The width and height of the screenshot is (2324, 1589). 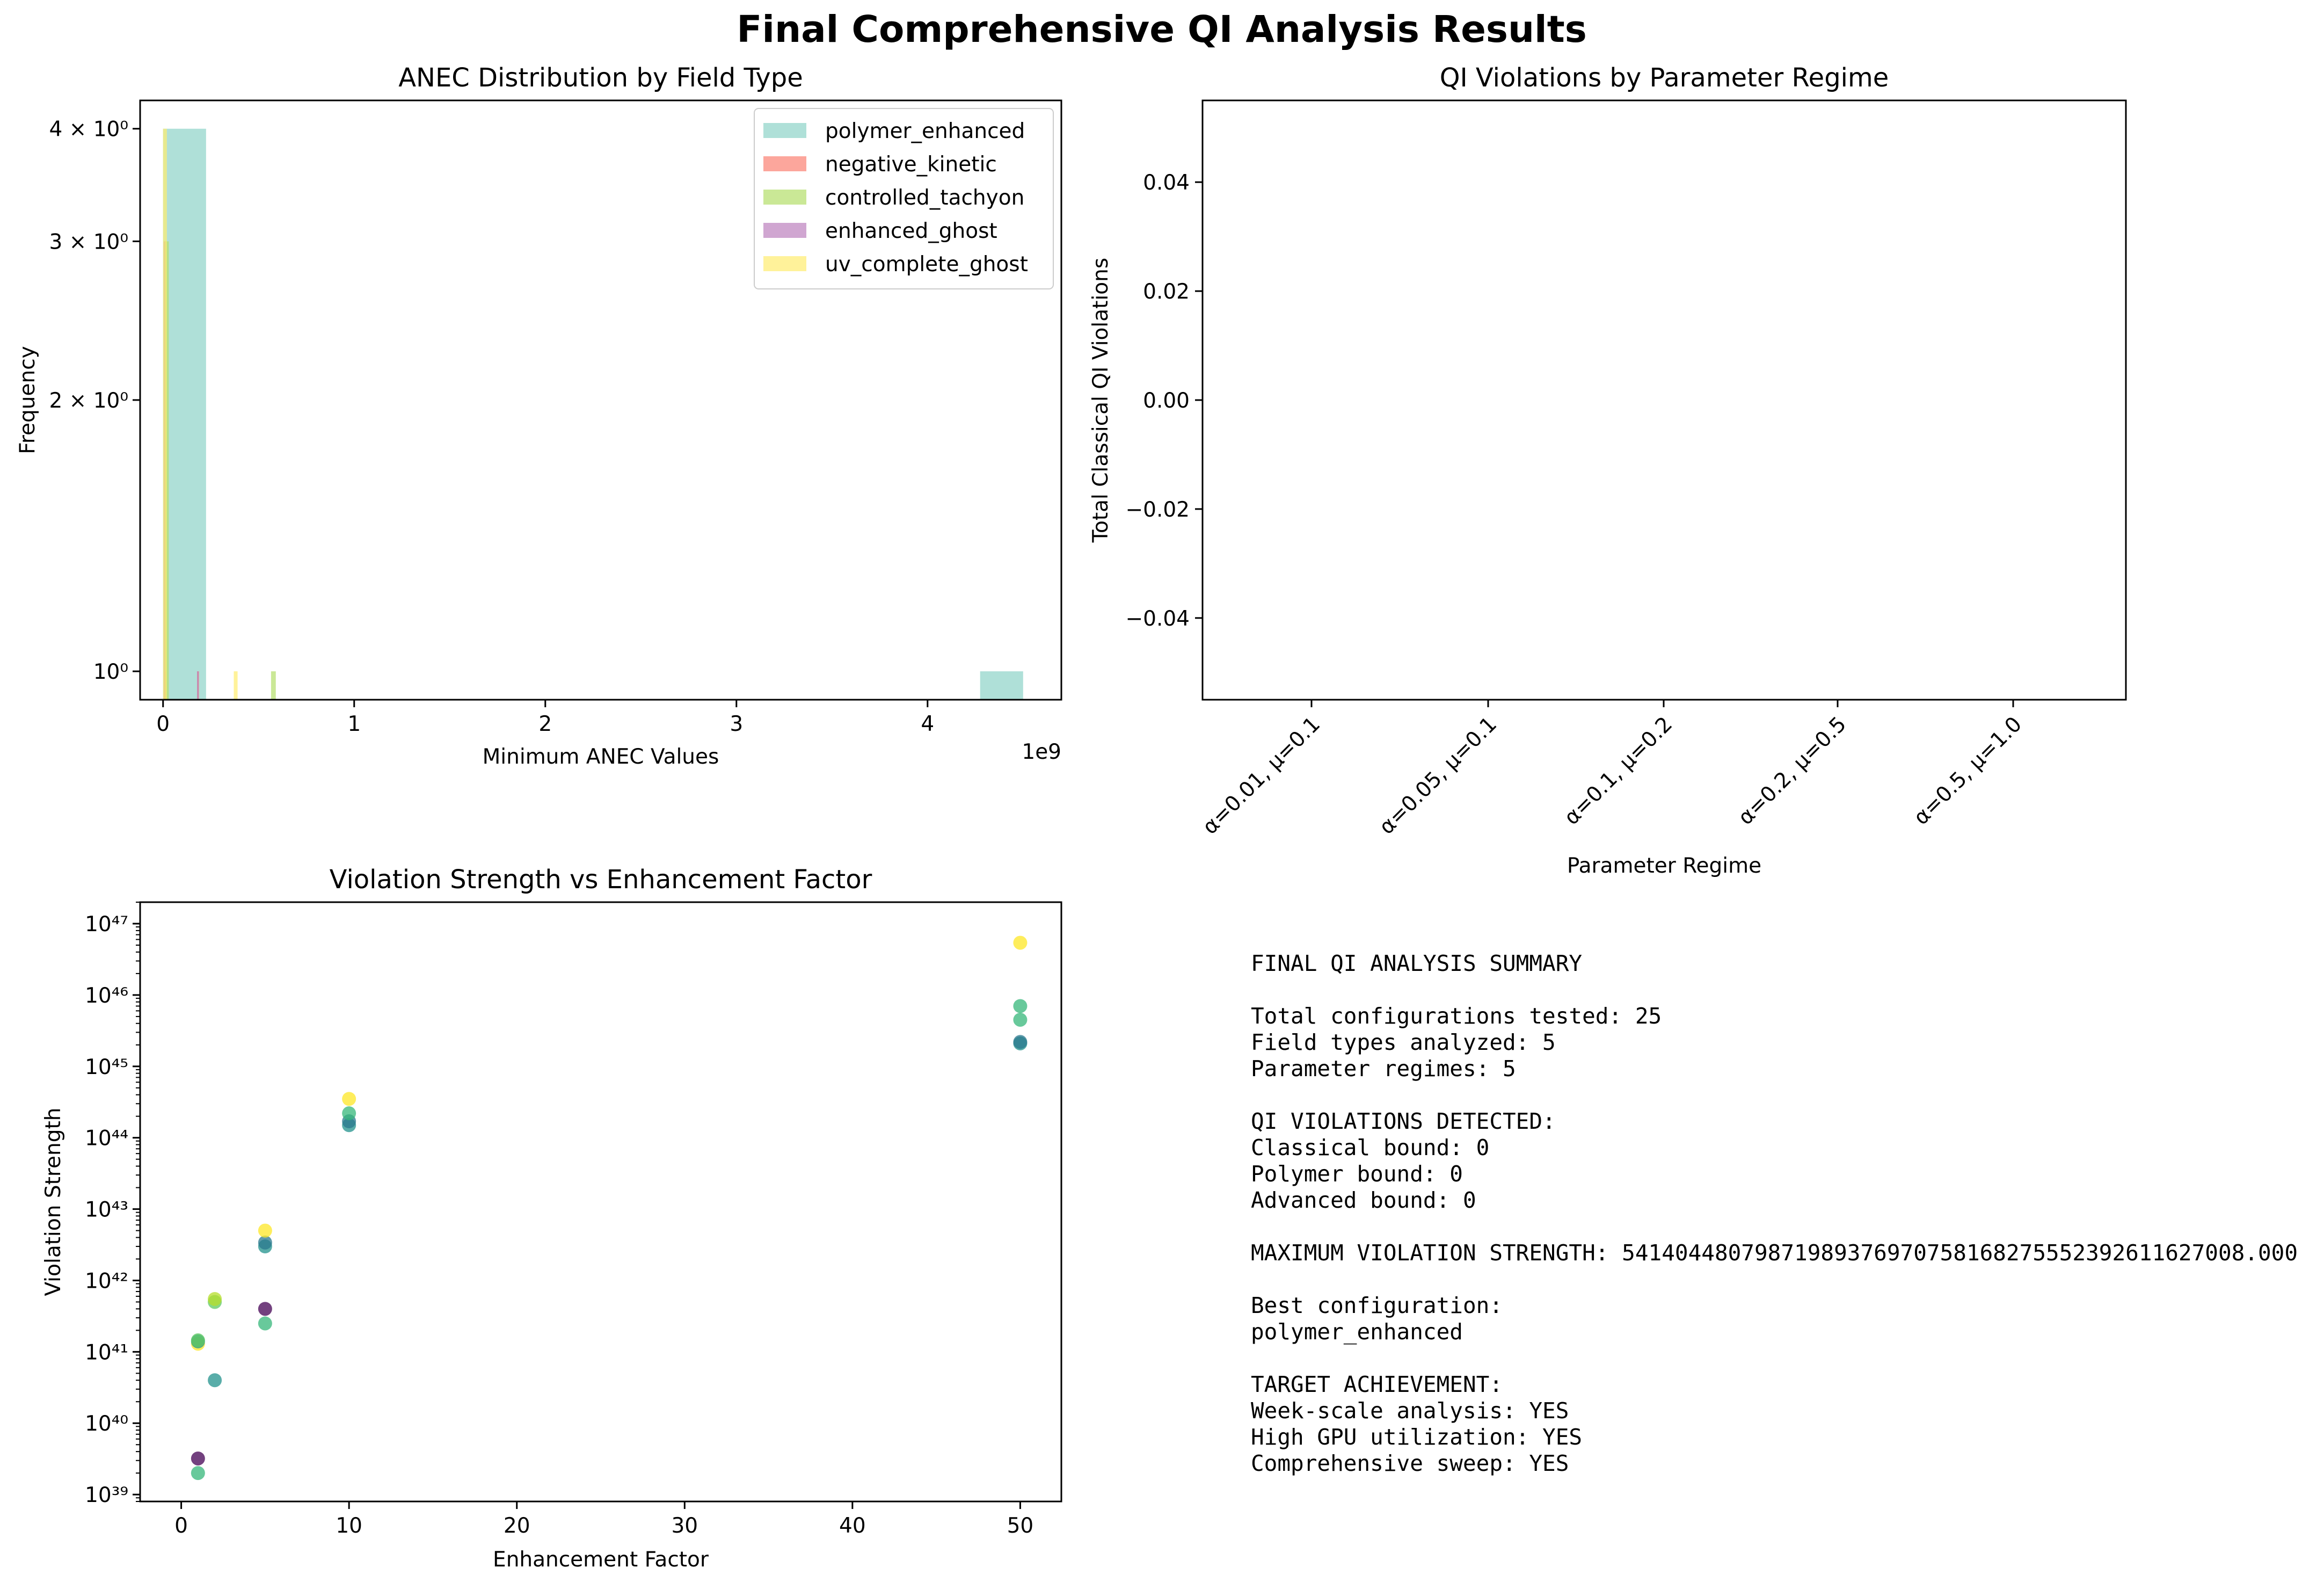 I want to click on x-tick-label: 30, so click(x=684, y=1526).